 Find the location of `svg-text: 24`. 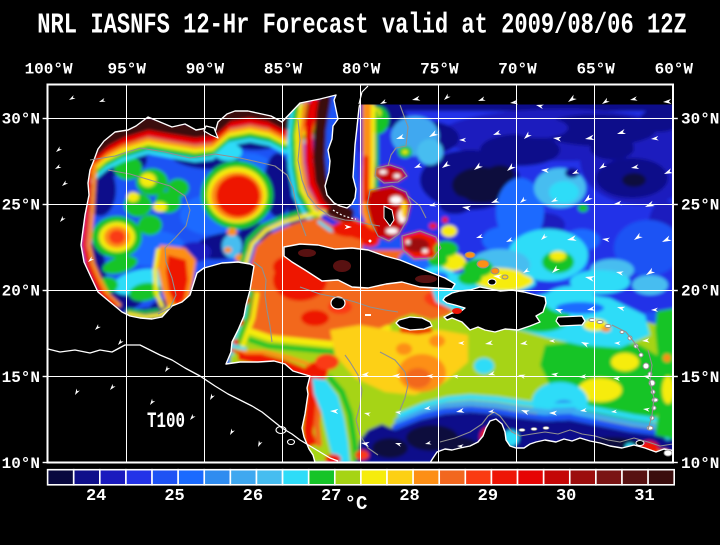

svg-text: 24 is located at coordinates (96, 496).